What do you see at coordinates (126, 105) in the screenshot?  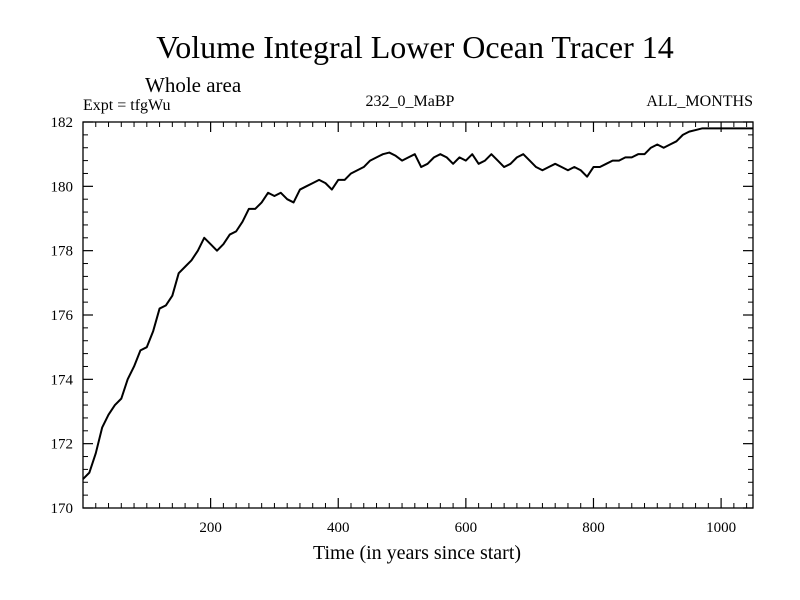 I see `experiment-label: Expt = tfgWu` at bounding box center [126, 105].